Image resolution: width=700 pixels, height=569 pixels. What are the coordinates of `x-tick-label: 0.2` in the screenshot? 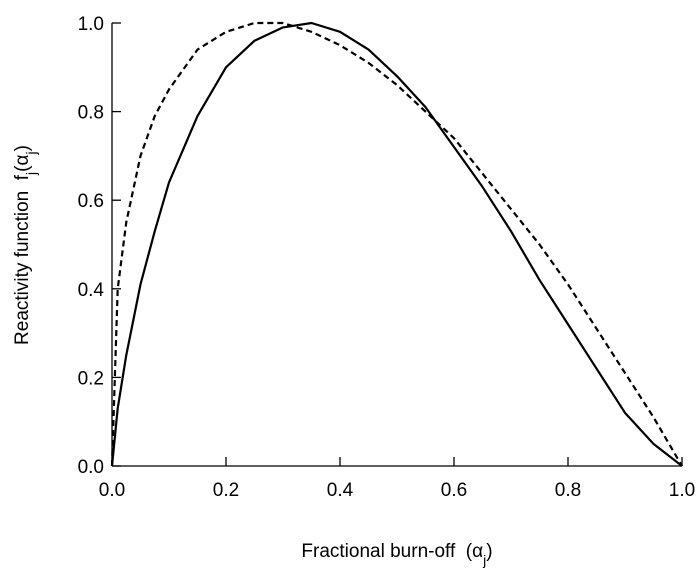 It's located at (226, 490).